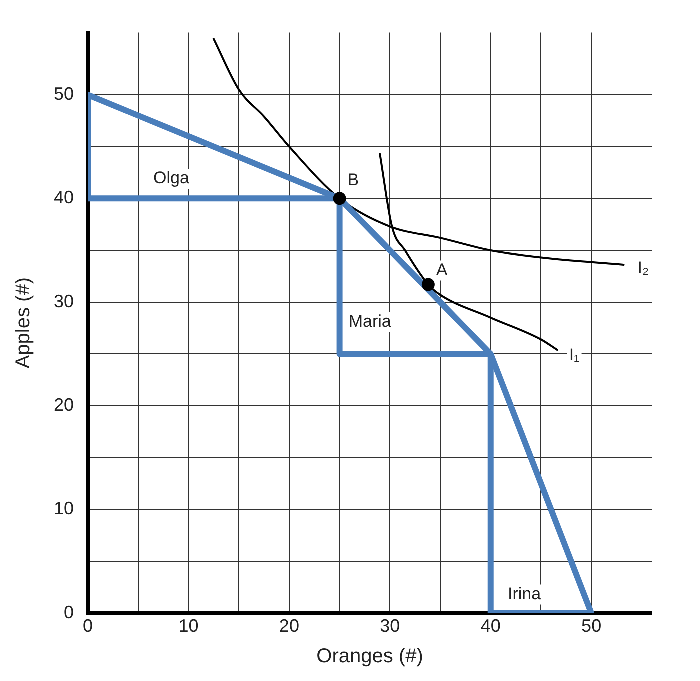 The image size is (700, 681). What do you see at coordinates (490, 626) in the screenshot?
I see `x-tick-label: 40` at bounding box center [490, 626].